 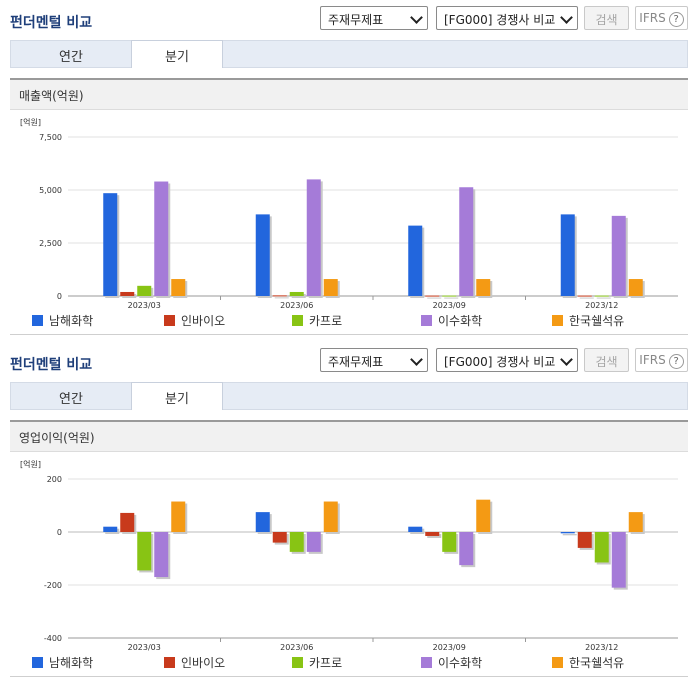 I want to click on y-tick-label: 5,000, so click(x=50, y=190).